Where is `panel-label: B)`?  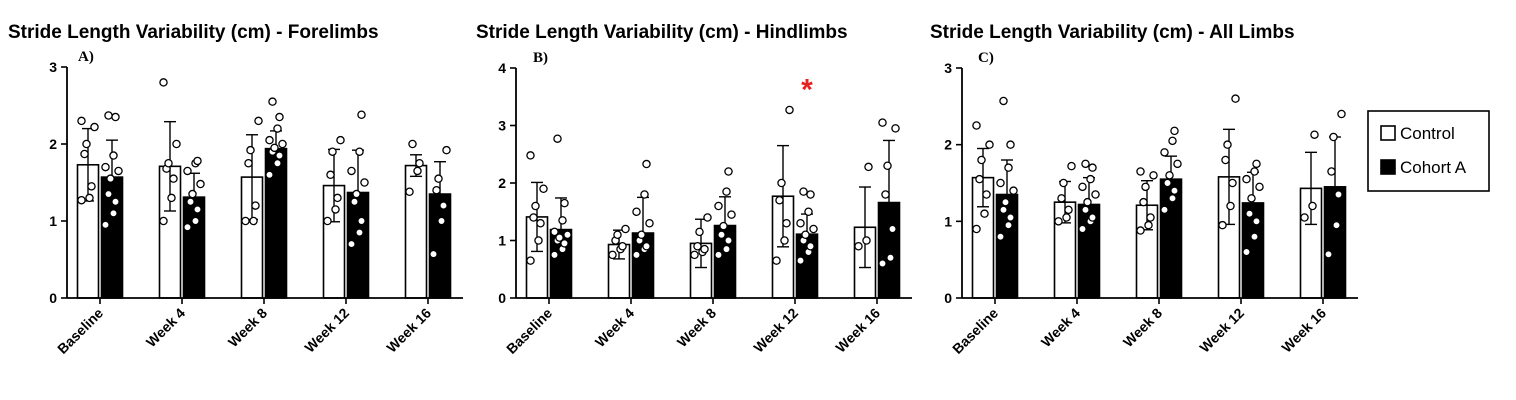
panel-label: B) is located at coordinates (540, 58).